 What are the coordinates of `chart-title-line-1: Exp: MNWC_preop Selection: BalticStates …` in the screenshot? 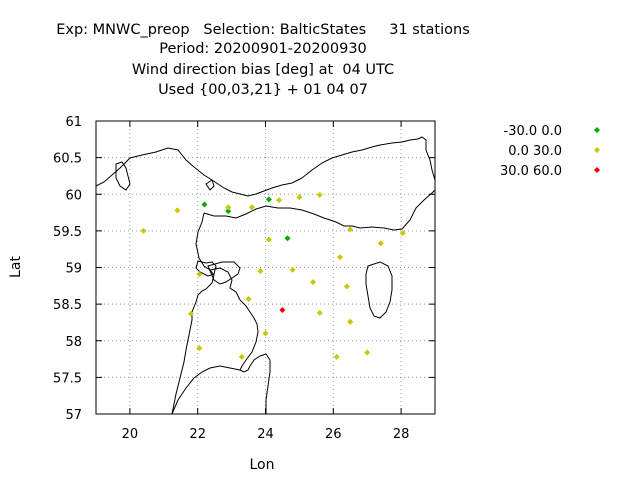 It's located at (263, 30).